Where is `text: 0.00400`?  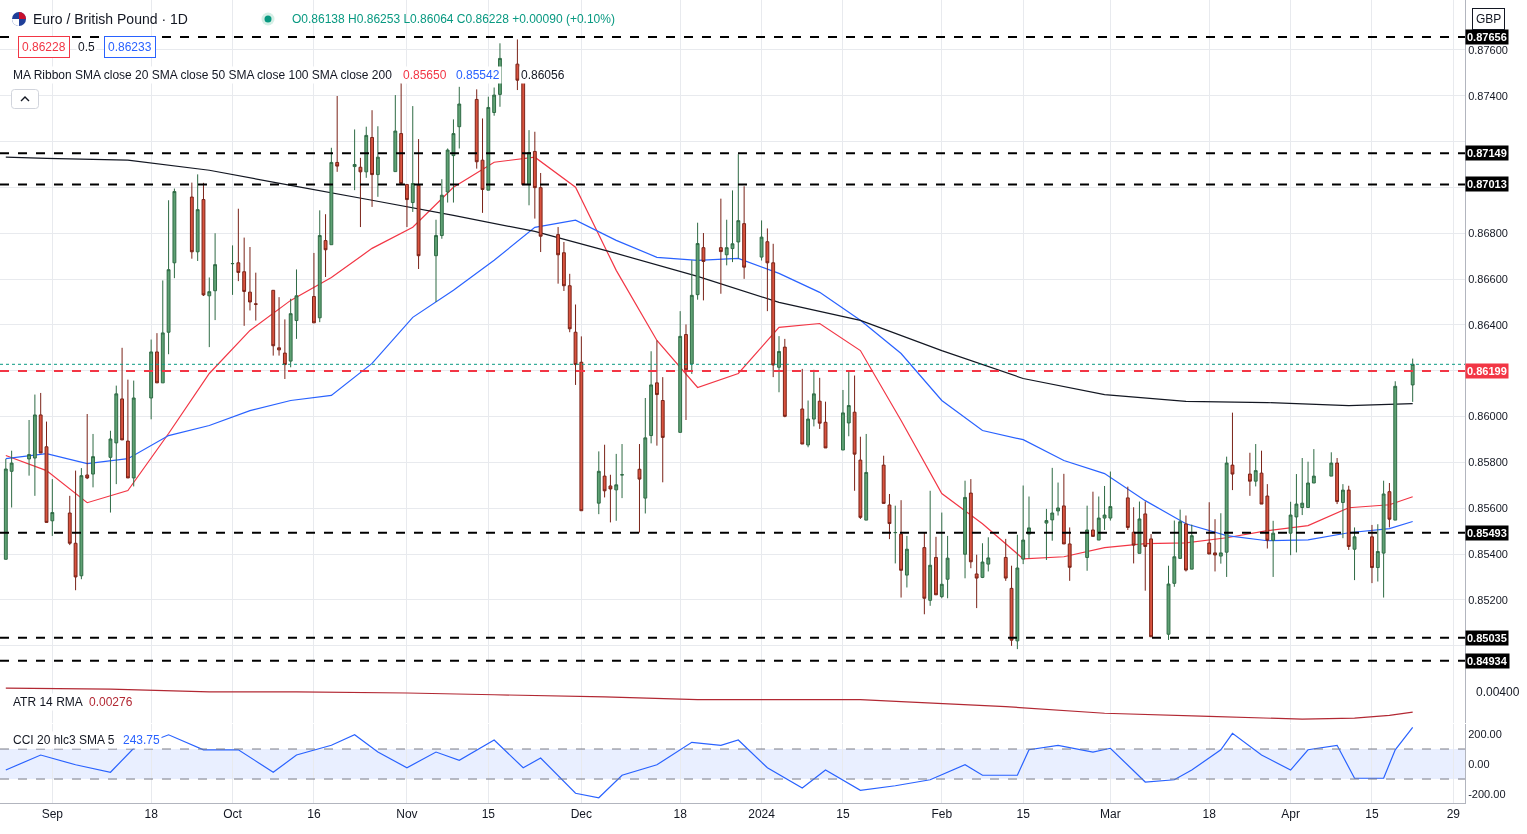 text: 0.00400 is located at coordinates (1498, 692).